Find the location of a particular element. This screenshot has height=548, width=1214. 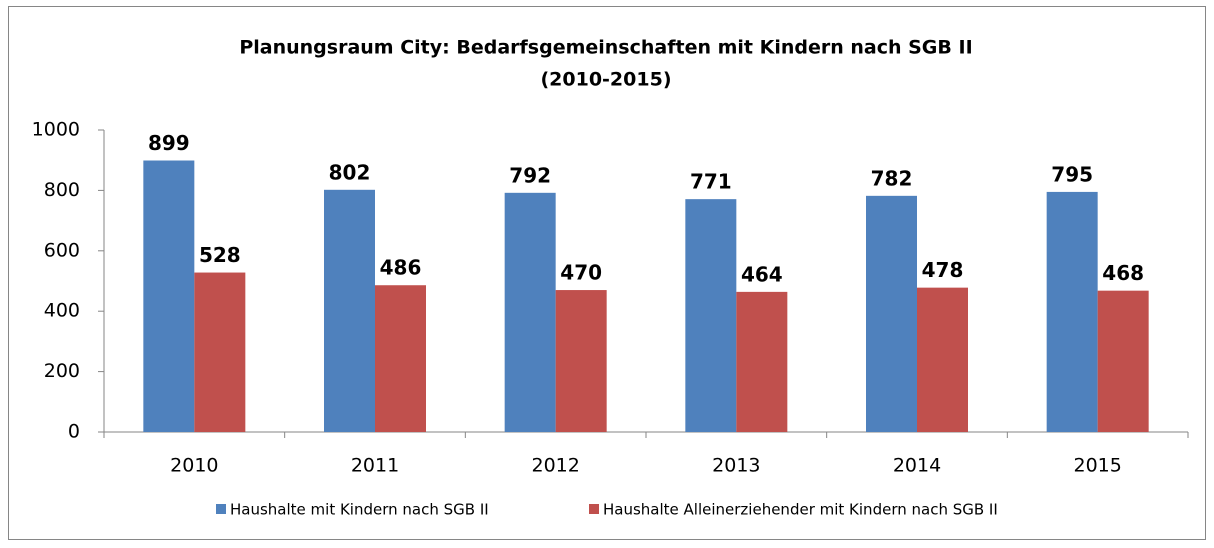

x-tick-label: 2013 is located at coordinates (736, 466).